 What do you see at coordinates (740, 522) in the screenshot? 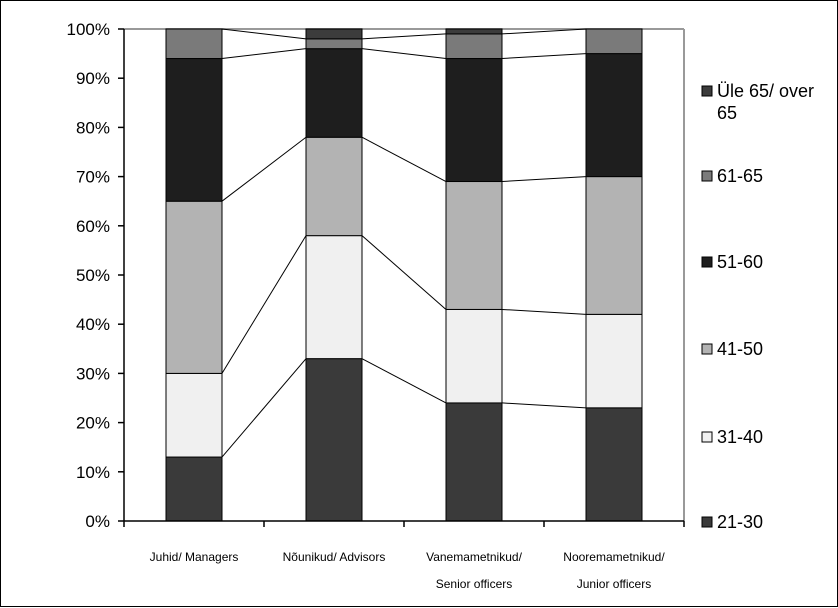
I see `legend-label: 21-30` at bounding box center [740, 522].